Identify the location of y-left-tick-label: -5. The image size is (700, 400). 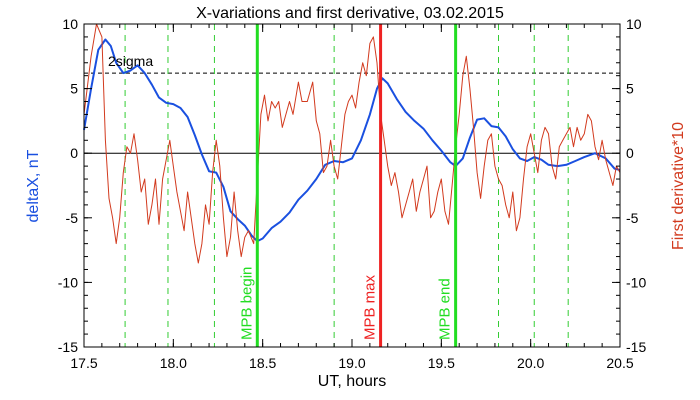
(72, 218).